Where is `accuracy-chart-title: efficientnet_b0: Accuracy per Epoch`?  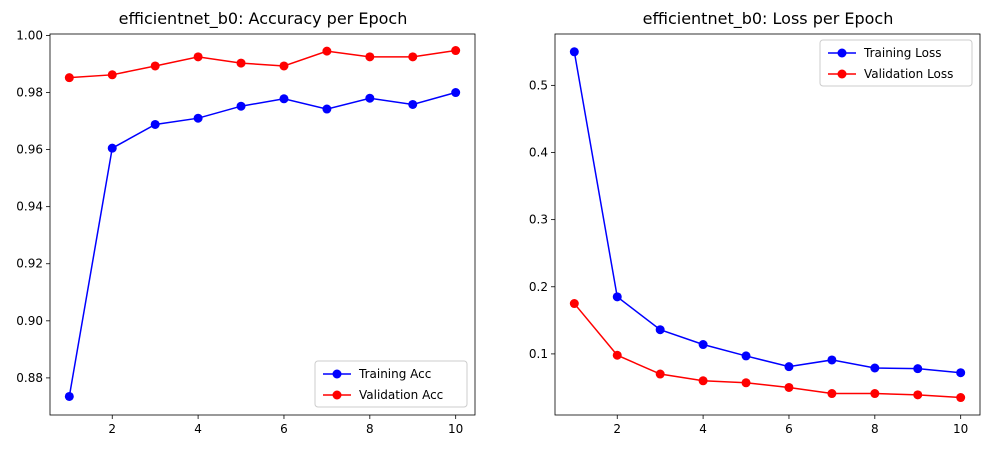 accuracy-chart-title: efficientnet_b0: Accuracy per Epoch is located at coordinates (263, 19).